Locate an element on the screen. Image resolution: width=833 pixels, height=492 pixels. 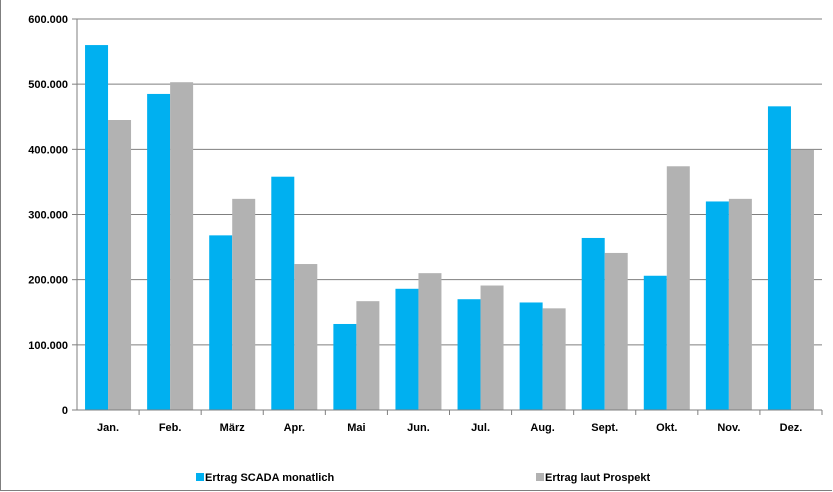
legend-label: Ertrag SCADA monatlich is located at coordinates (269, 478).